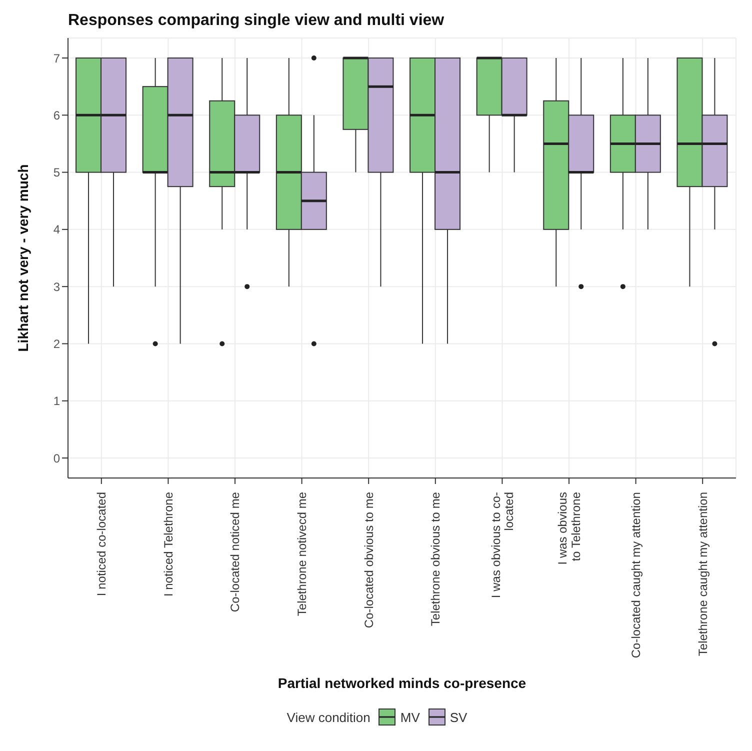 This screenshot has width=752, height=751. What do you see at coordinates (56, 343) in the screenshot?
I see `y-tick-label: 2` at bounding box center [56, 343].